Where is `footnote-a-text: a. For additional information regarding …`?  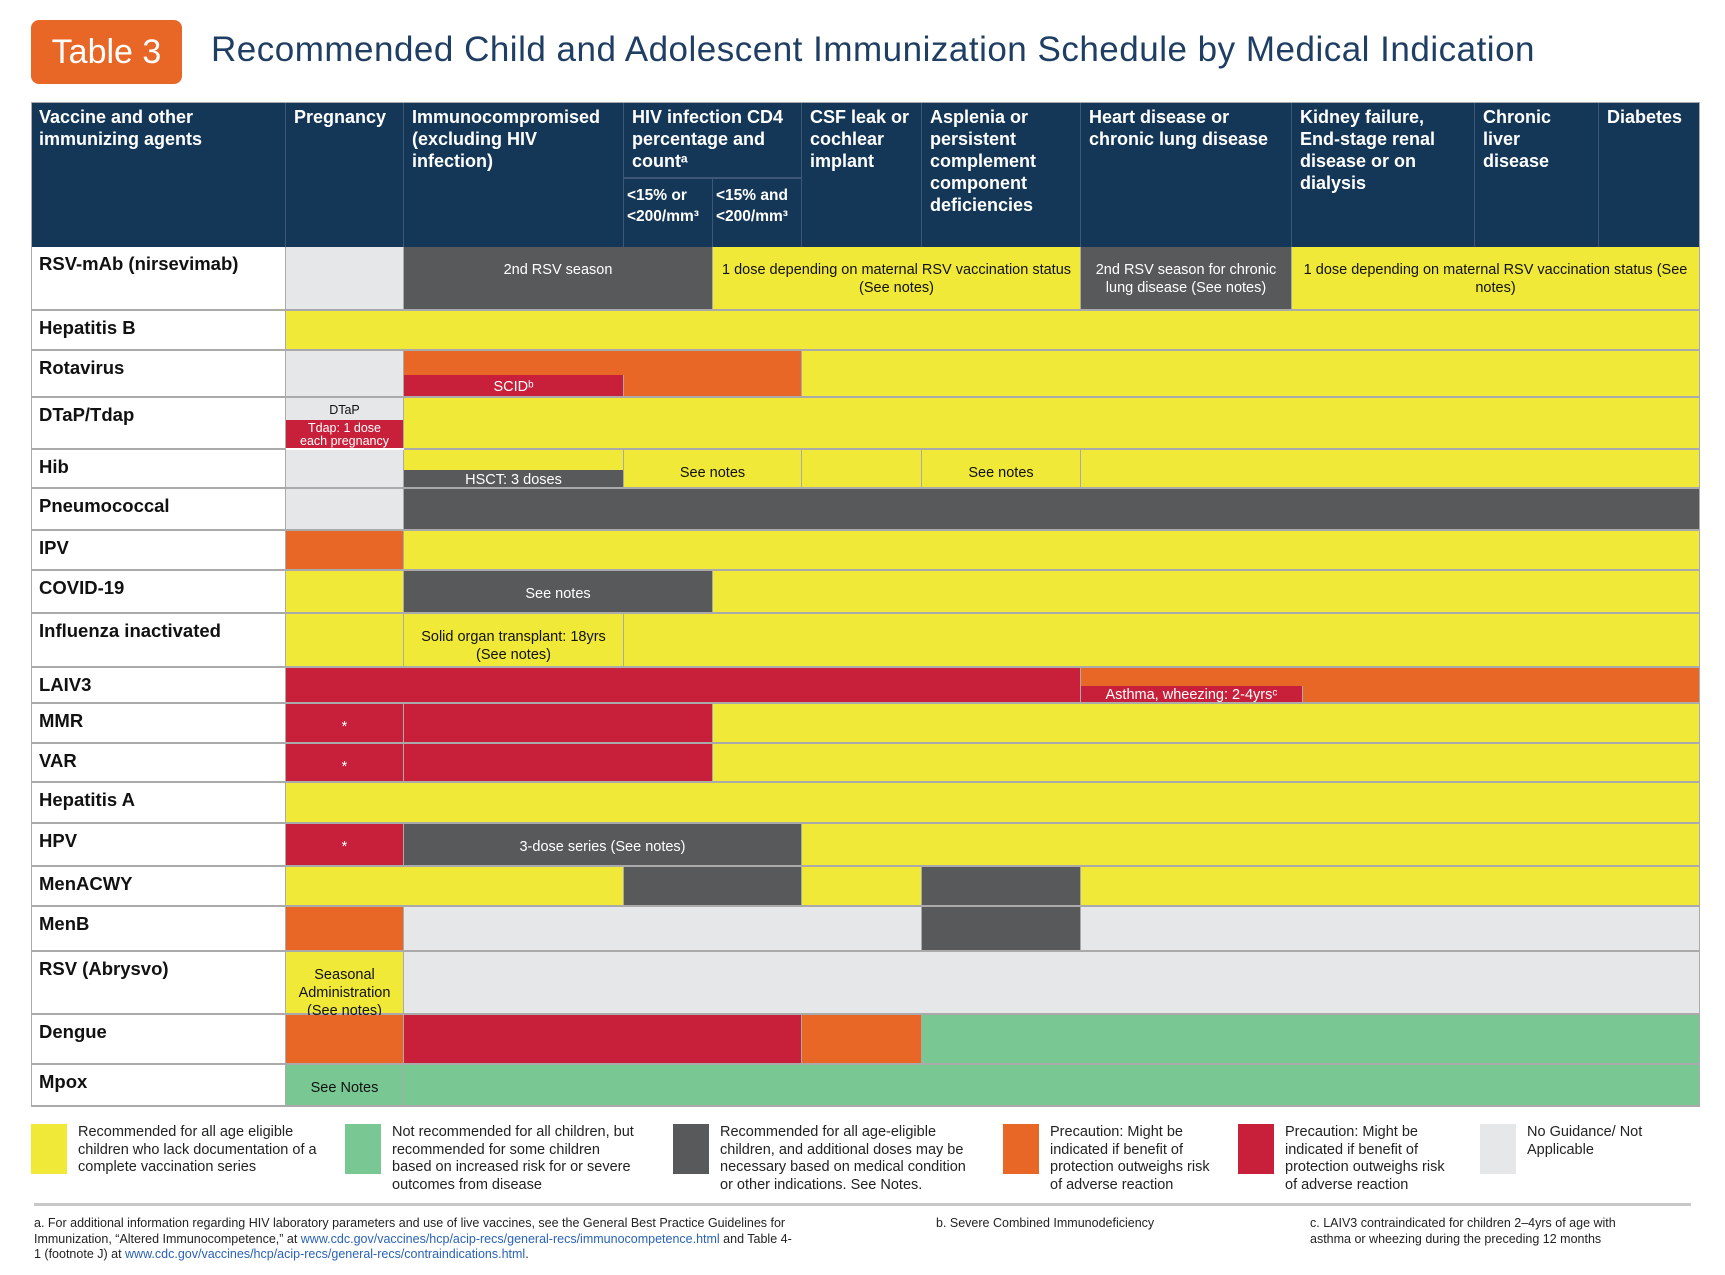
footnote-a-text: a. For additional information regarding … is located at coordinates (410, 1231).